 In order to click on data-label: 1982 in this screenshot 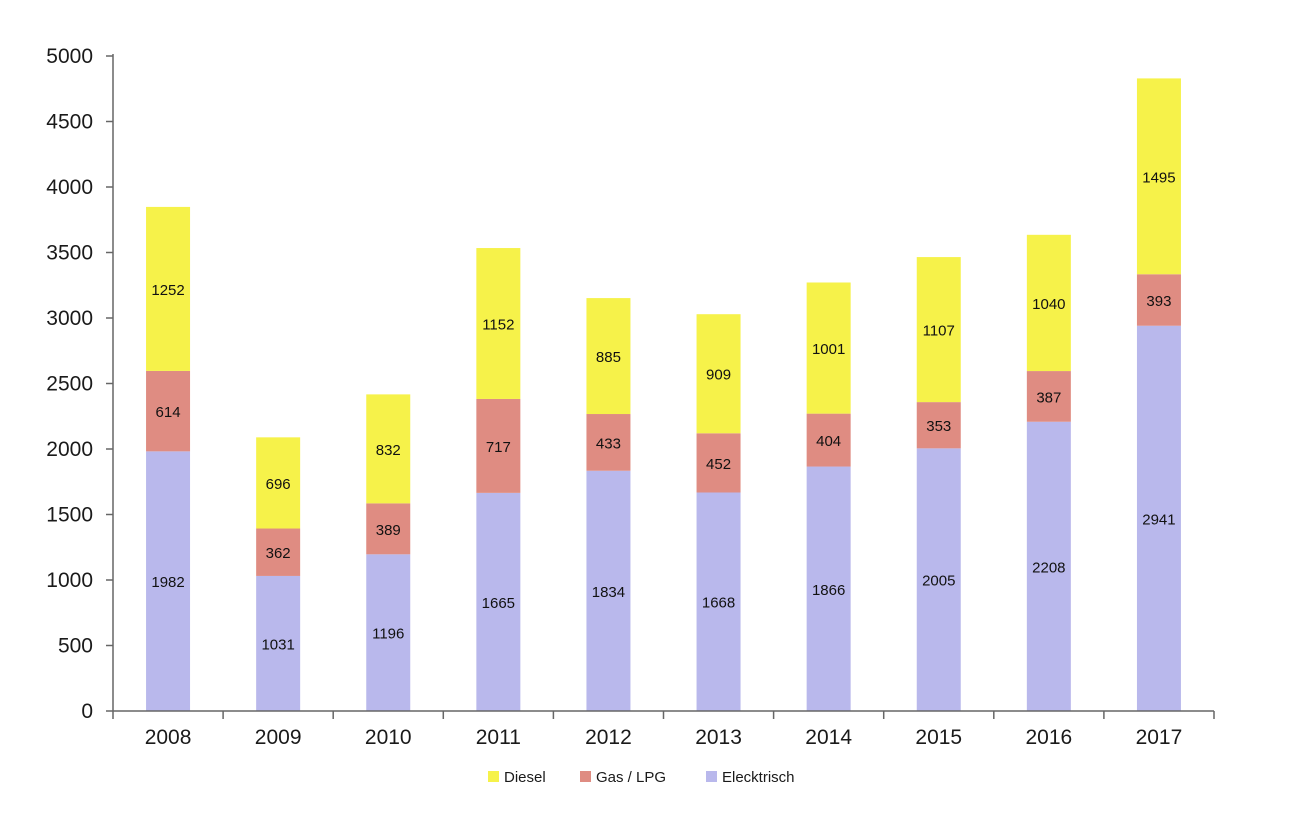, I will do `click(167, 582)`.